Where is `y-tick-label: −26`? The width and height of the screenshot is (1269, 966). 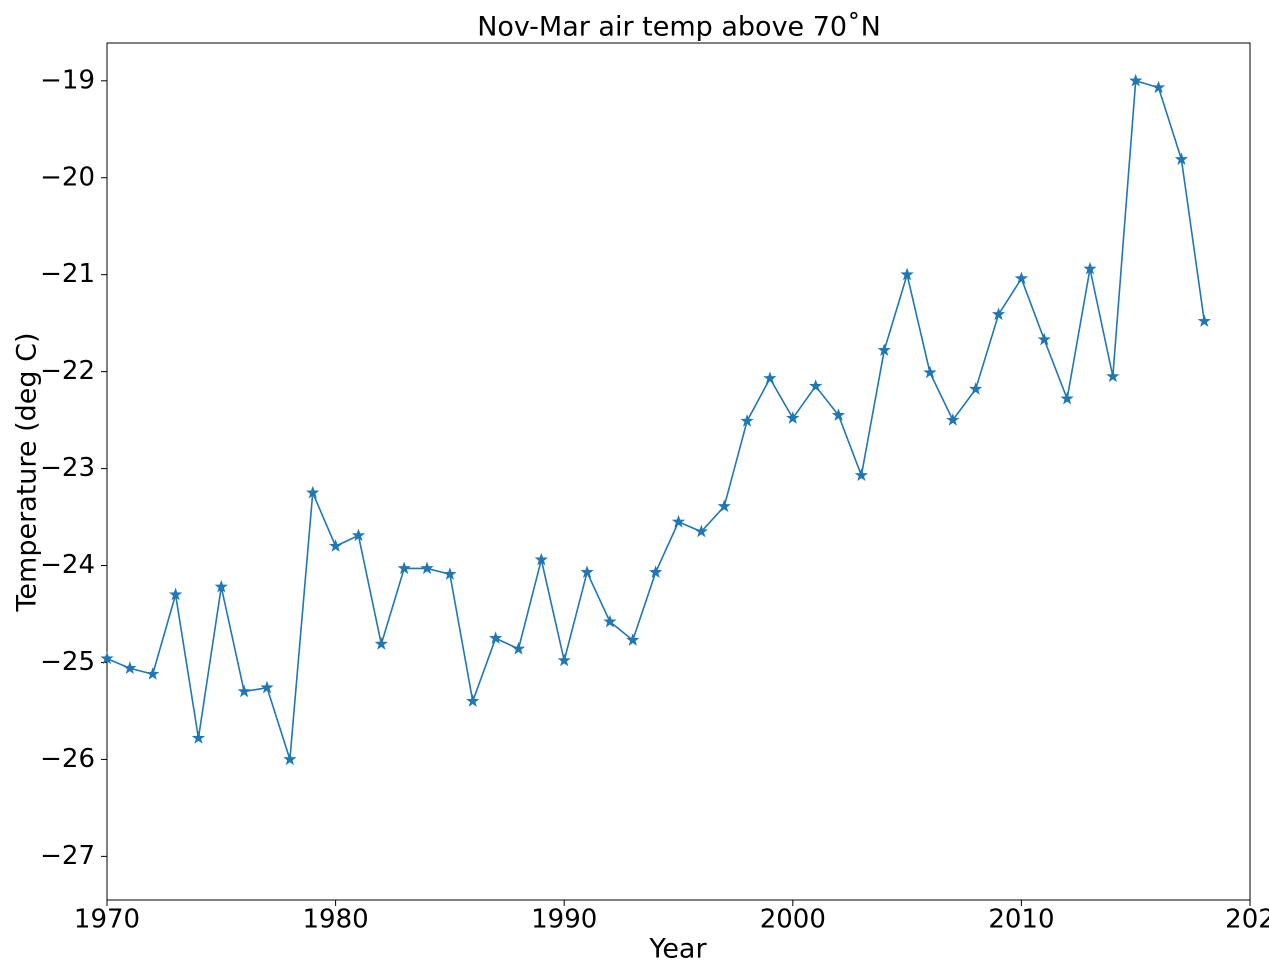 y-tick-label: −26 is located at coordinates (67, 759).